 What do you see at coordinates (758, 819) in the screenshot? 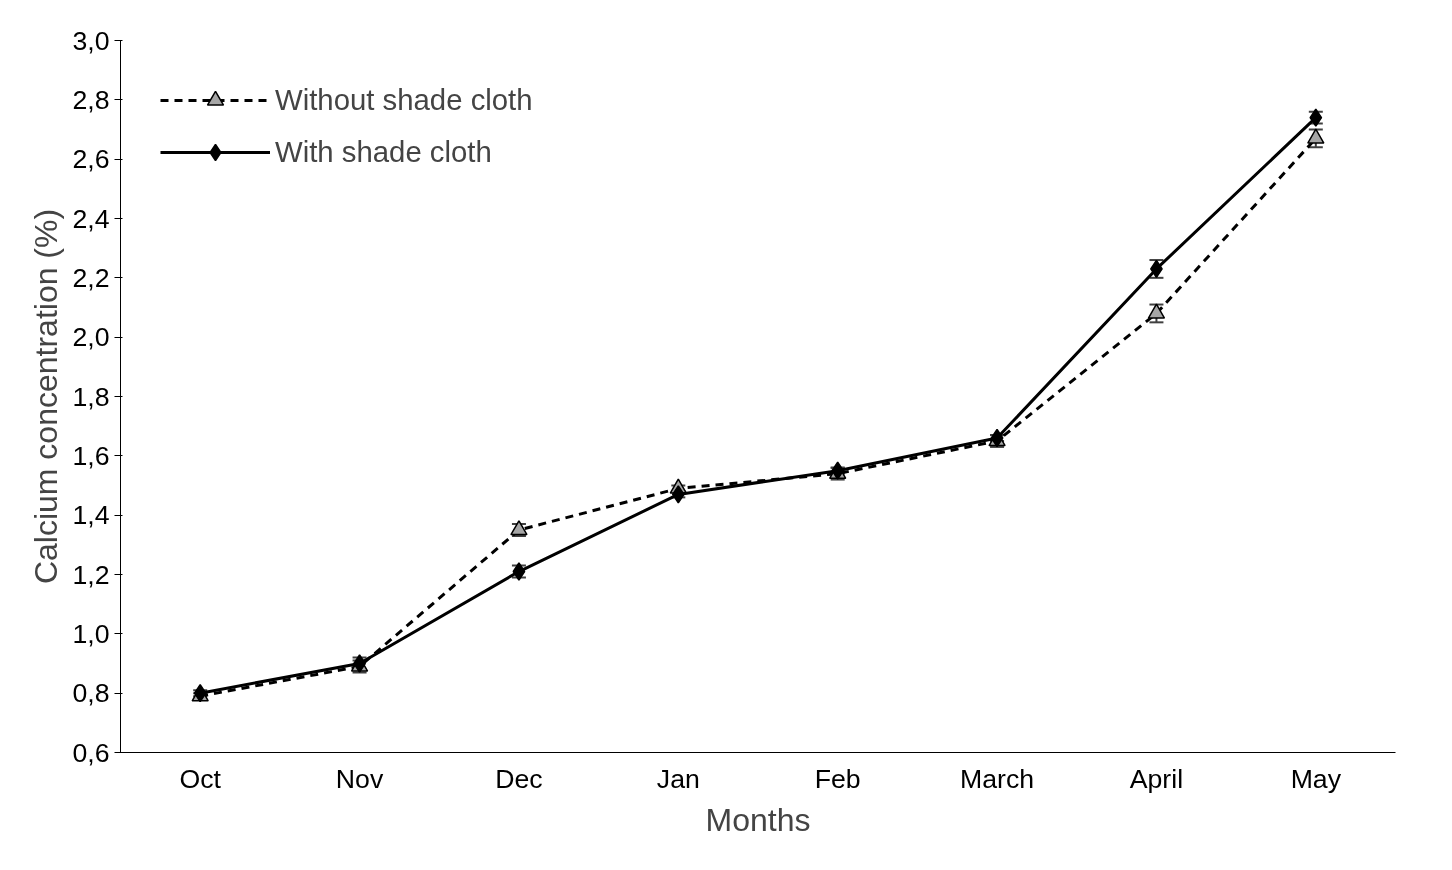
I see `x-axis-title: Months` at bounding box center [758, 819].